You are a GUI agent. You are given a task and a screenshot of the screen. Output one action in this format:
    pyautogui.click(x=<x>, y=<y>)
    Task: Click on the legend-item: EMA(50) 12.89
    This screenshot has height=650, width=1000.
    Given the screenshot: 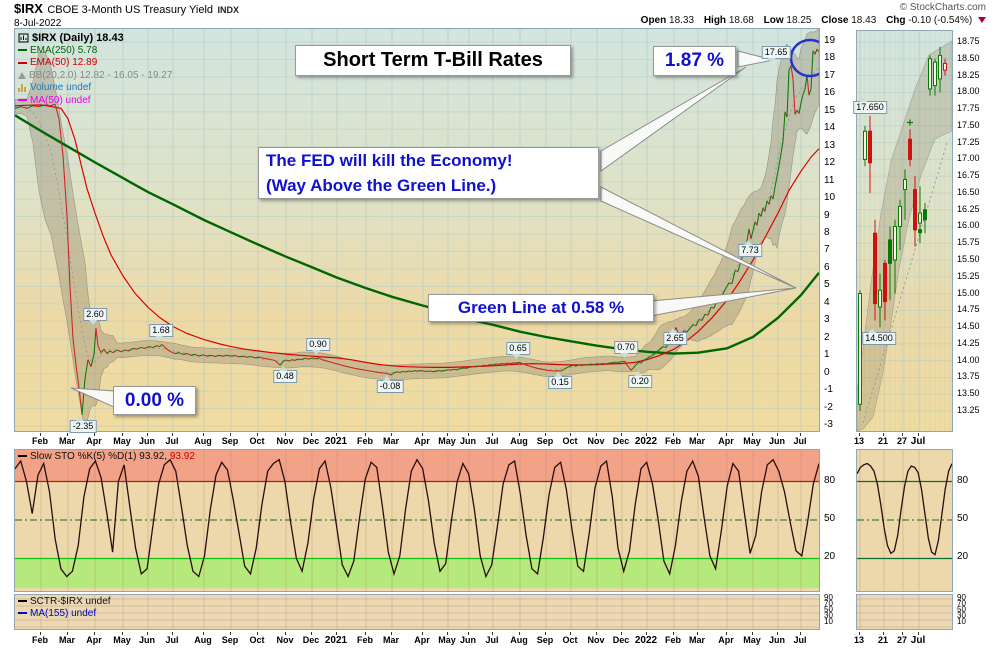 What is the action you would take?
    pyautogui.click(x=95, y=63)
    